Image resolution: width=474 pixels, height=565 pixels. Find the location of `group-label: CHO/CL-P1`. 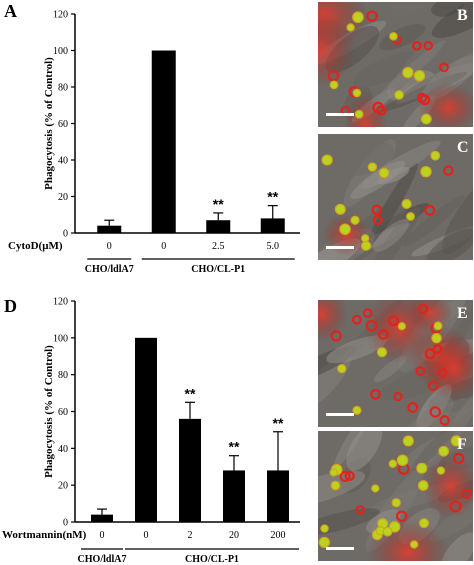

group-label: CHO/CL-P1 is located at coordinates (212, 559).